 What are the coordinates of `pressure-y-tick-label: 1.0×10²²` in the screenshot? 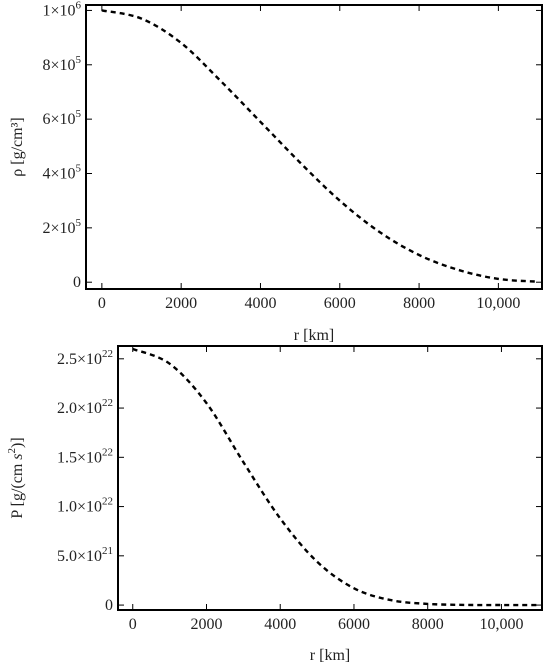 It's located at (85, 506).